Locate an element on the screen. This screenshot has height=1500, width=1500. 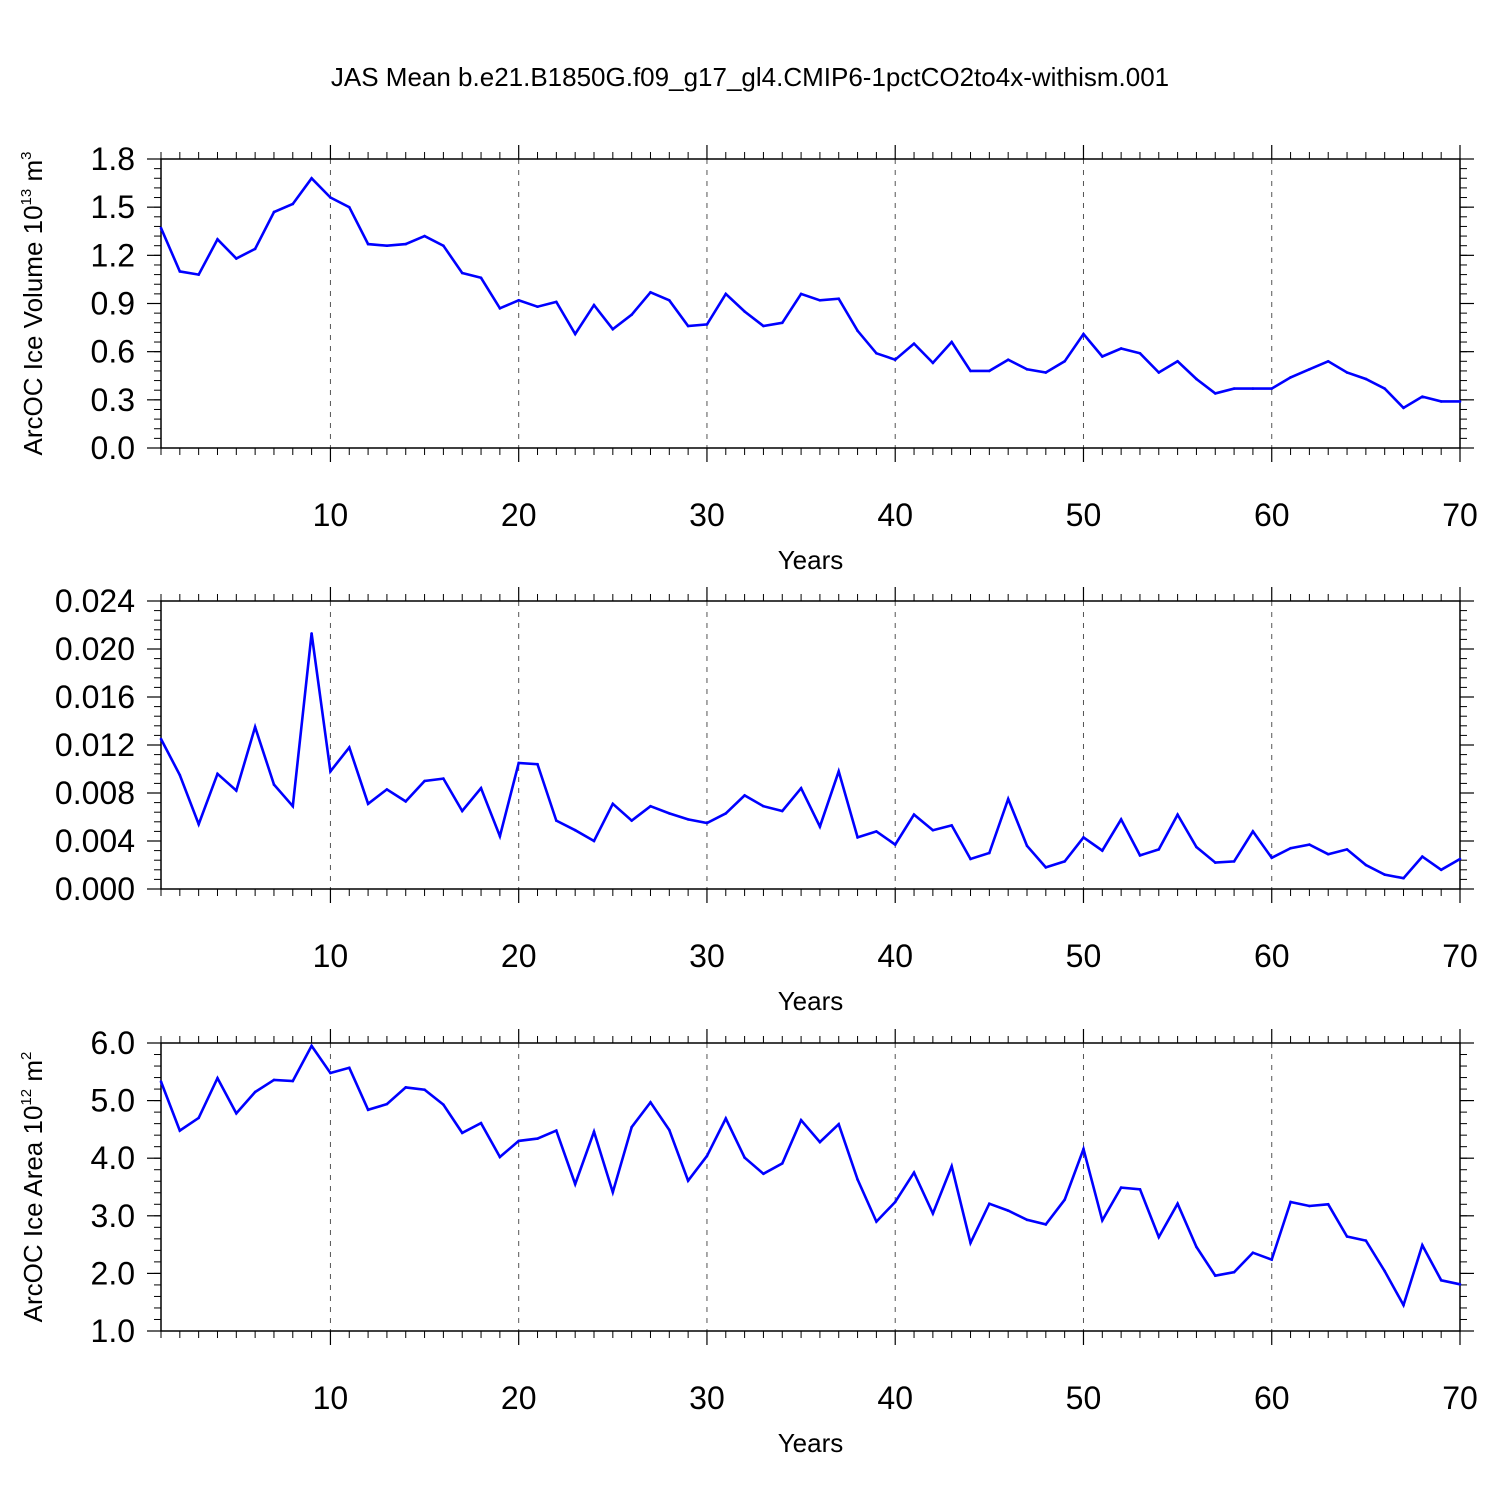
y-tick-label: 0.008 is located at coordinates (95, 793).